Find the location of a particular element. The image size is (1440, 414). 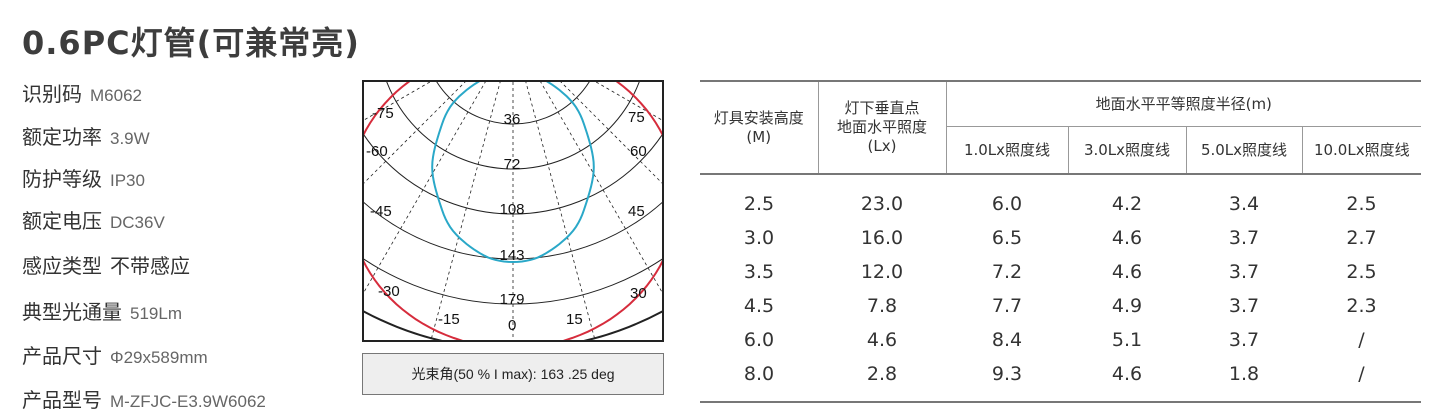

spec-row-id-code: 识别码 M6062 is located at coordinates (82, 93).